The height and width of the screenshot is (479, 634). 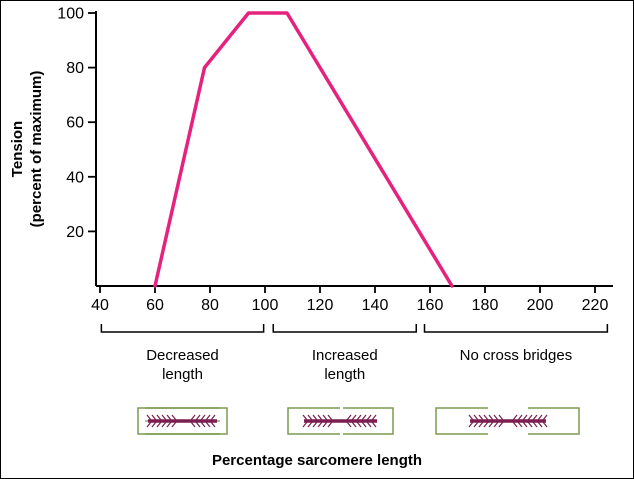 I want to click on sarcomere-increased-length-icon, so click(x=340, y=421).